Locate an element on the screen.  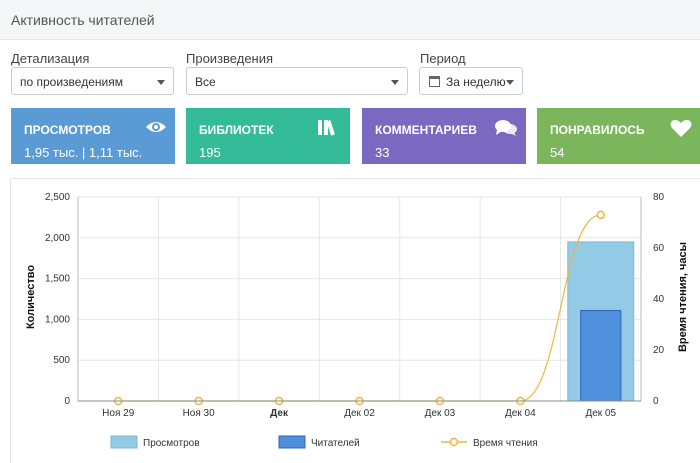
y-tick-label: 1,500 is located at coordinates (57, 279).